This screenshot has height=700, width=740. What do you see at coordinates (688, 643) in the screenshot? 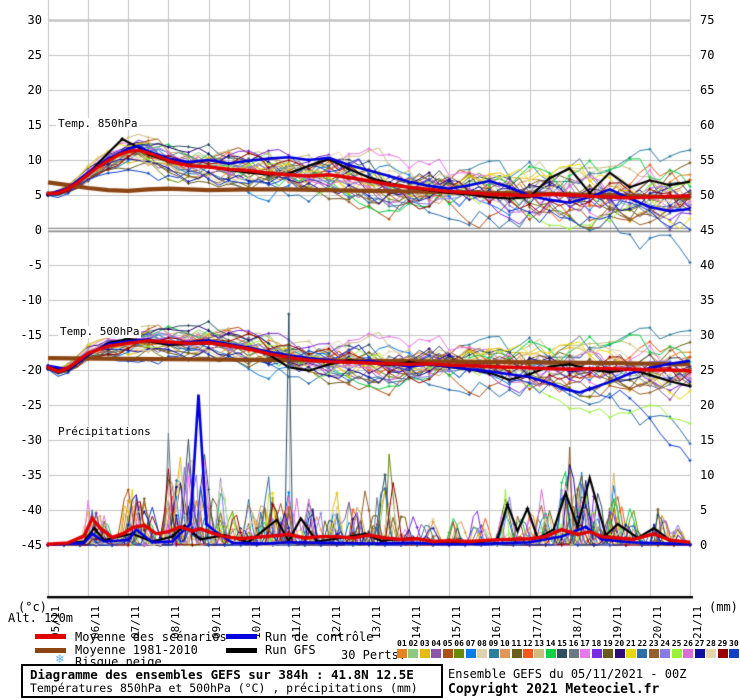
I see `pert-number-26: 26` at bounding box center [688, 643].